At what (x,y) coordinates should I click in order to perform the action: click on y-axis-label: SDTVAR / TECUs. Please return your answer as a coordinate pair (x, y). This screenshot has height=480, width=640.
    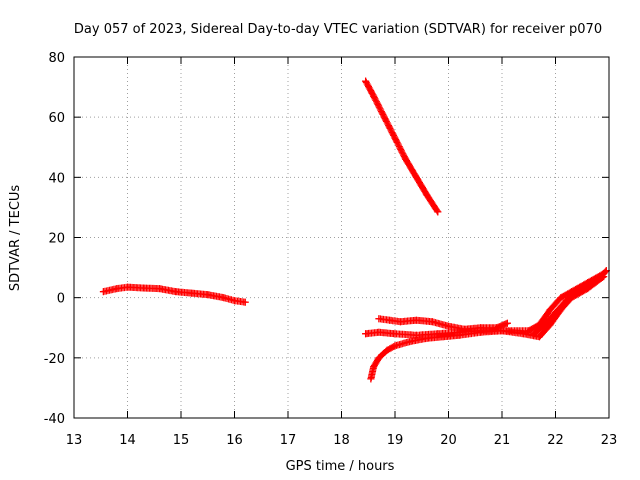
    Looking at the image, I should click on (15, 238).